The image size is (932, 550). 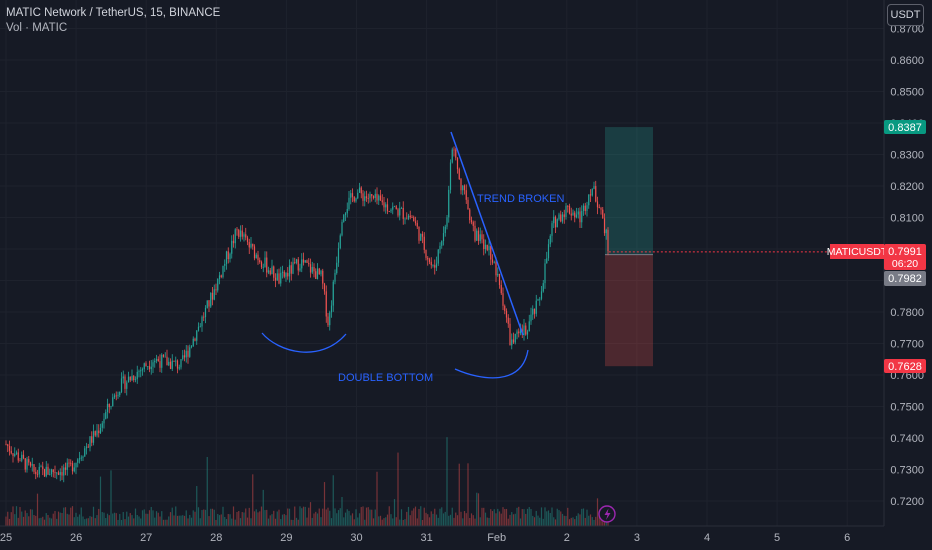 What do you see at coordinates (491, 364) in the screenshot?
I see `double-bottom-right-arc` at bounding box center [491, 364].